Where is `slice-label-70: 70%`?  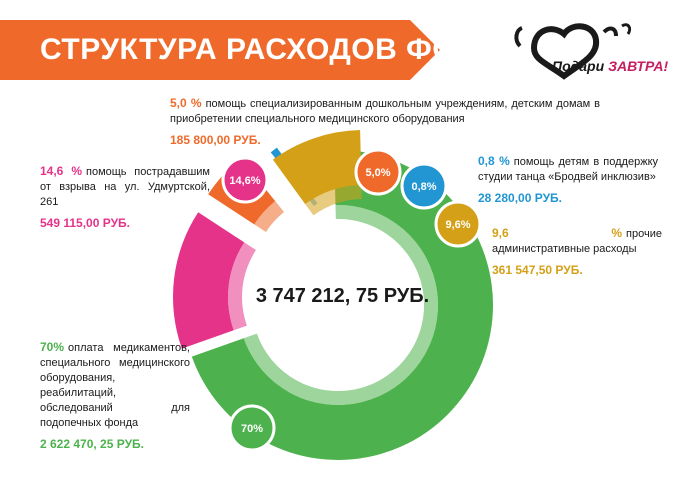
slice-label-70: 70% is located at coordinates (252, 429).